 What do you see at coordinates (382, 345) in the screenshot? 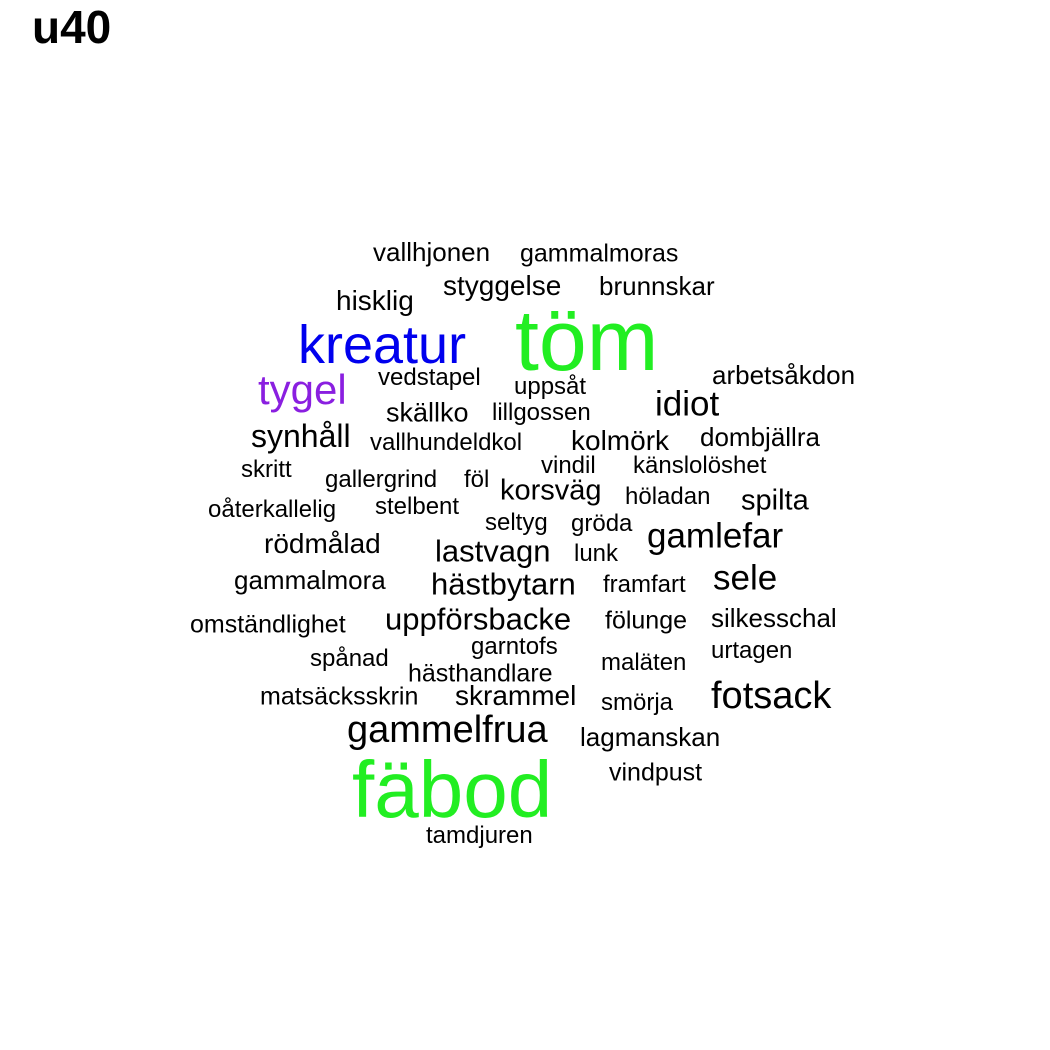
I see `word-kreatur: kreatur` at bounding box center [382, 345].